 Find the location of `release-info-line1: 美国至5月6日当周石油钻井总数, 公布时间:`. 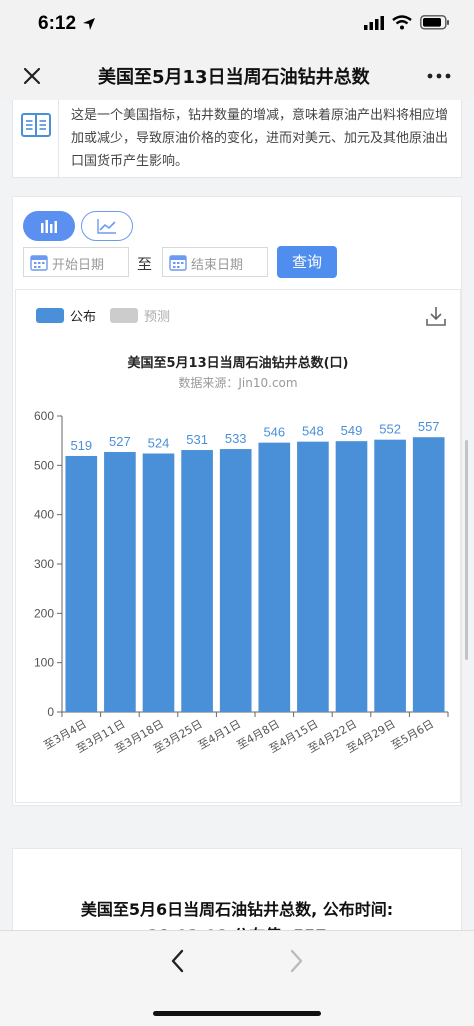

release-info-line1: 美国至5月6日当周石油钻井总数, 公布时间: is located at coordinates (237, 909).